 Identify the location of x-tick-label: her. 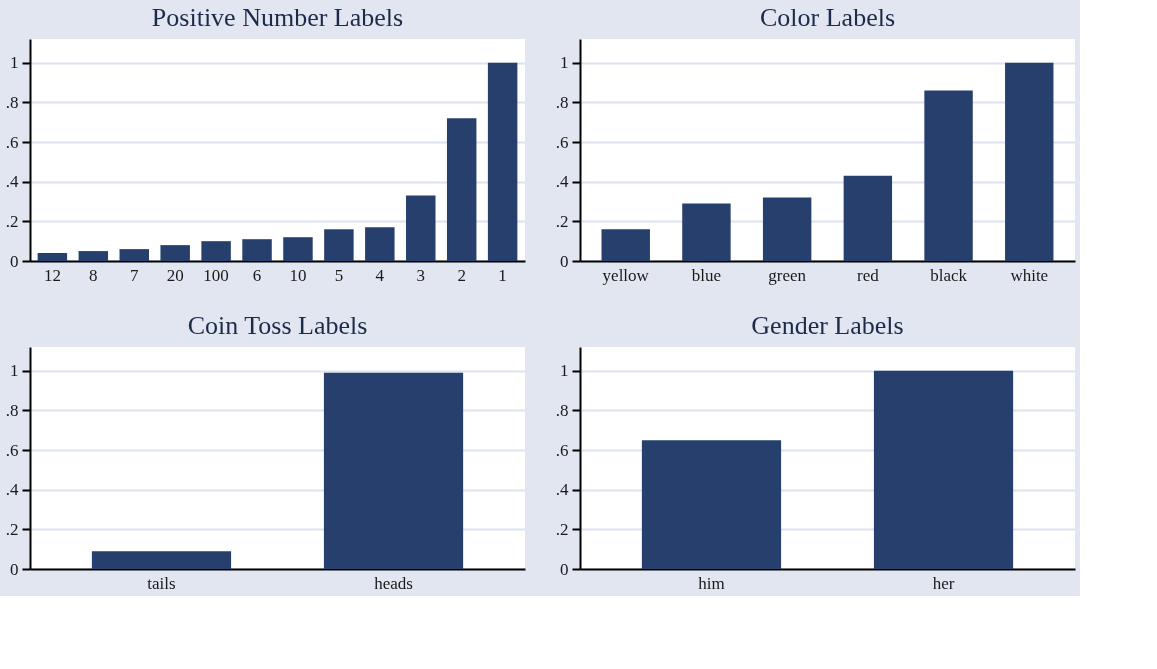
(943, 583).